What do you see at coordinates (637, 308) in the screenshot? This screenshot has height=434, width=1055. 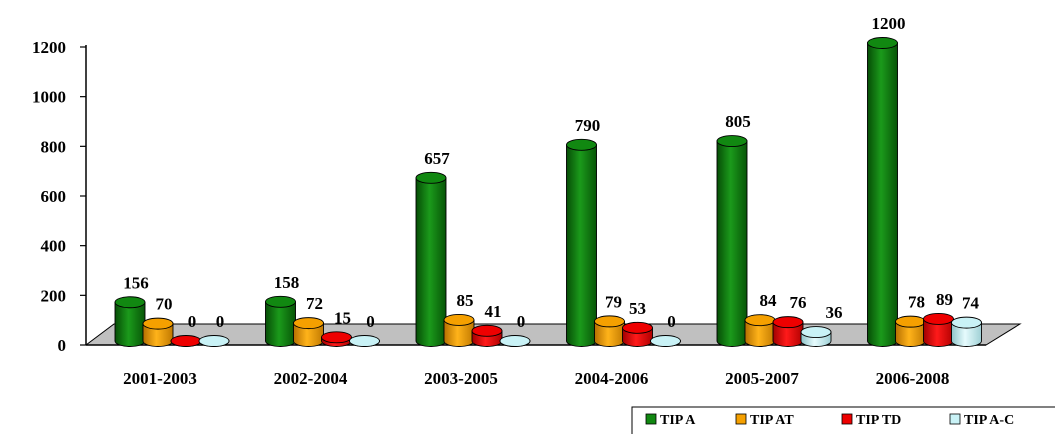 I see `data-label: 53` at bounding box center [637, 308].